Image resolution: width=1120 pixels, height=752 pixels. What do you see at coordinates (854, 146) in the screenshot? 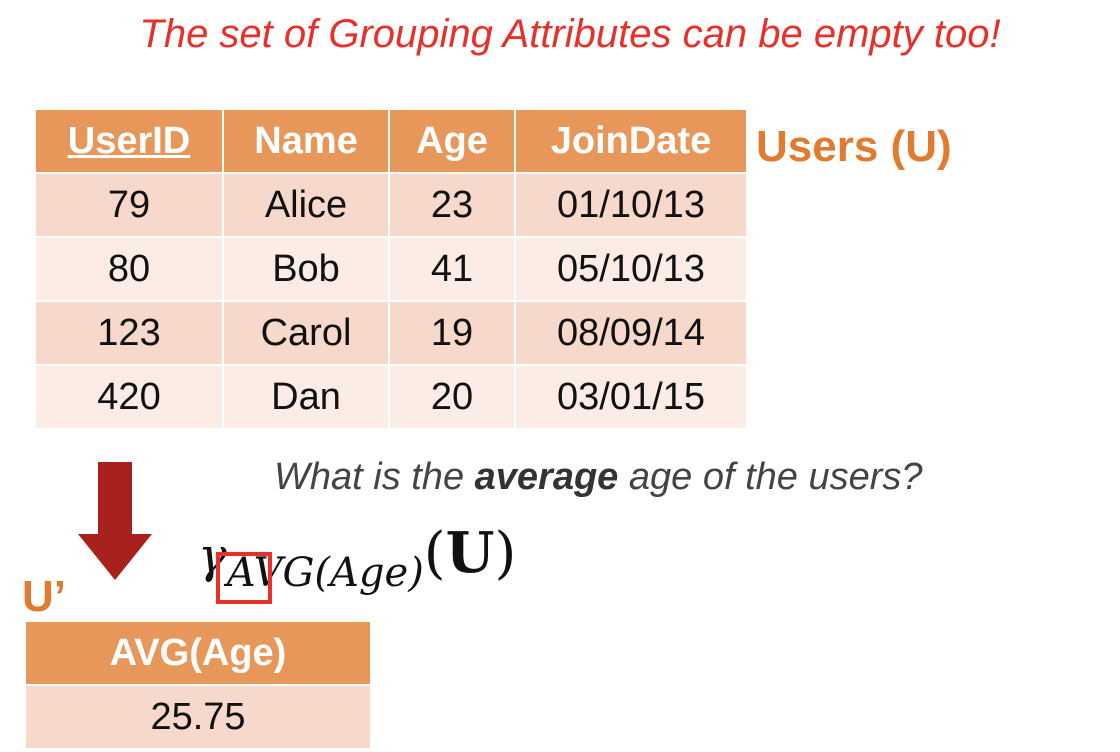
I see `users-table-label: Users (U)` at bounding box center [854, 146].